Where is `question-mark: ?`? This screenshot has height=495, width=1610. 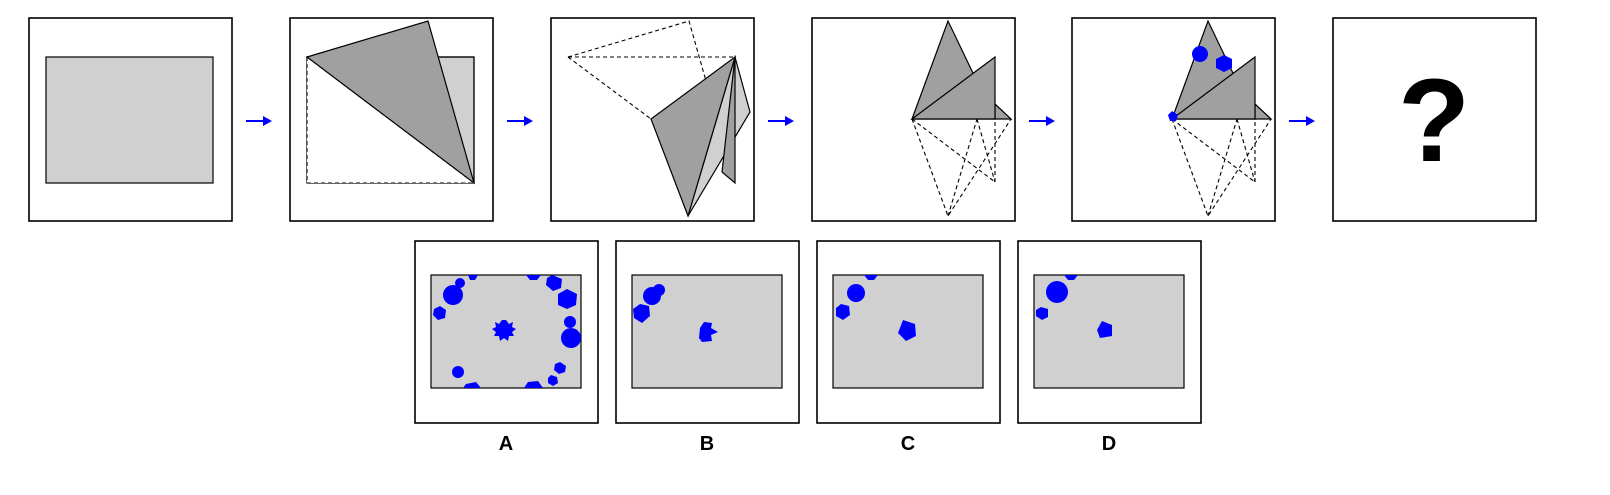 question-mark: ? is located at coordinates (1434, 121).